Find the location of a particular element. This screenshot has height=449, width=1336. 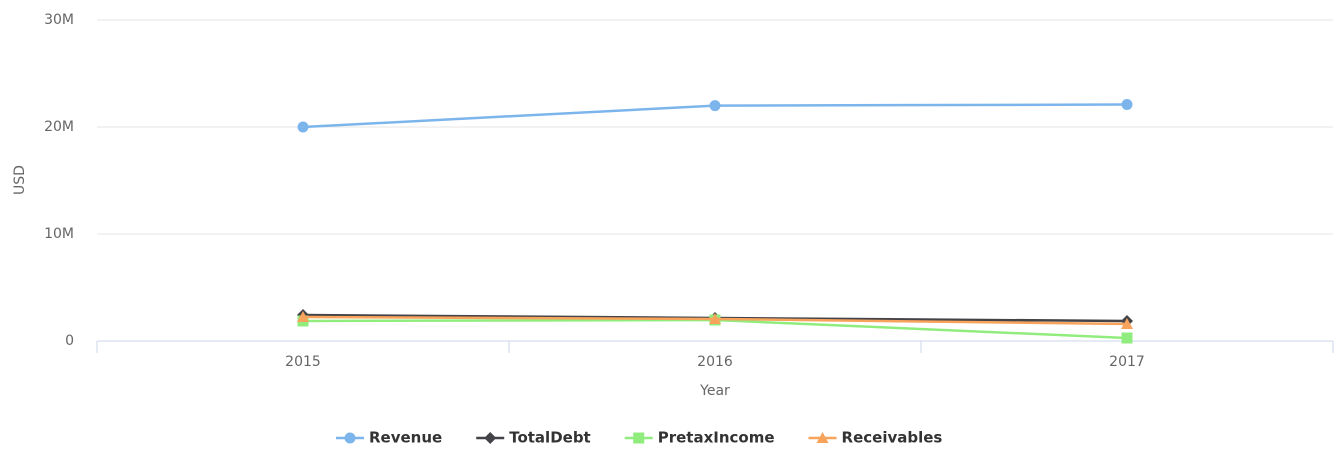

y-tick-label: 20M is located at coordinates (59, 127).